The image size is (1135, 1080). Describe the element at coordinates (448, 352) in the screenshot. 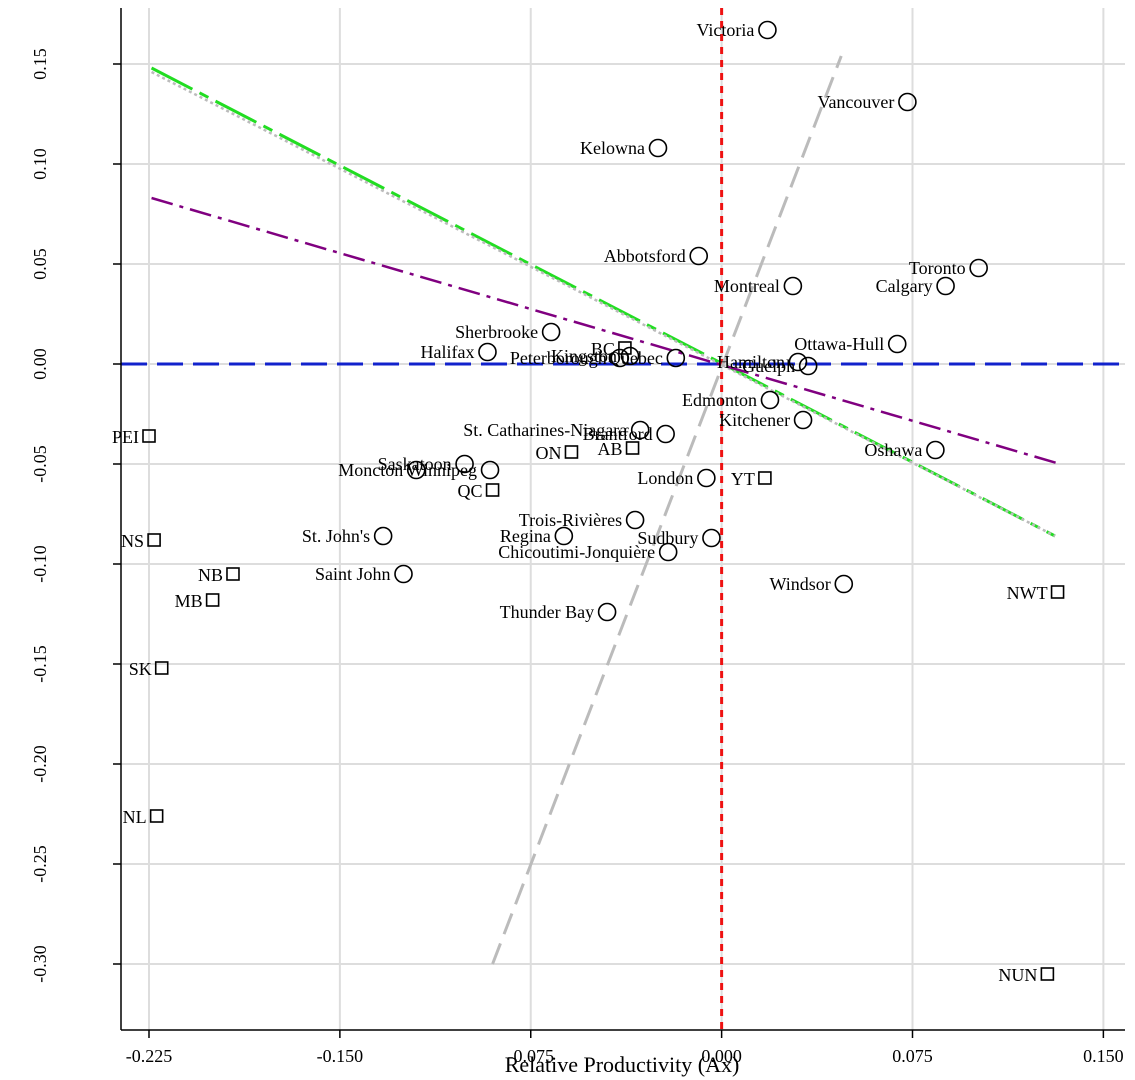

I see `city-label: Halifax` at that location.